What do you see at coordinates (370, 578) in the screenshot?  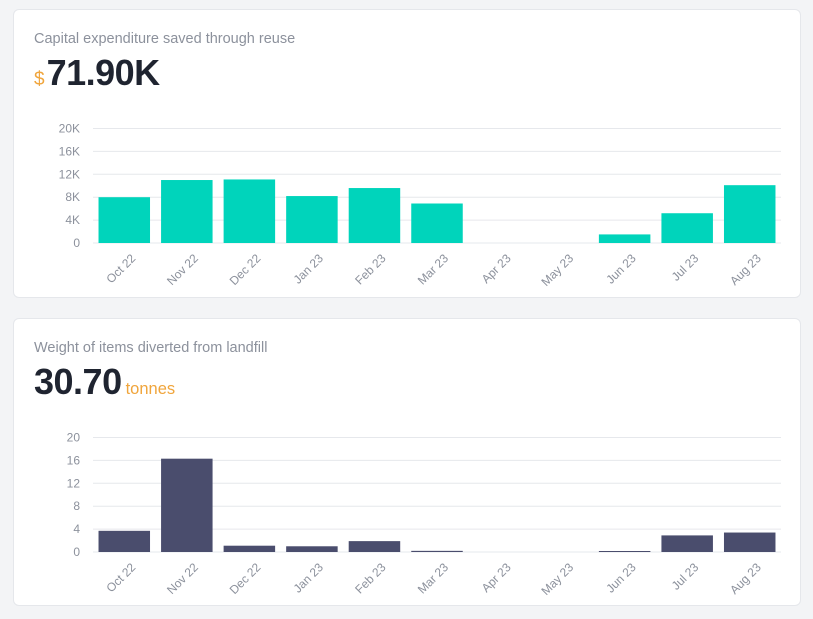 I see `landfill-x-tick-label: Feb 23` at bounding box center [370, 578].